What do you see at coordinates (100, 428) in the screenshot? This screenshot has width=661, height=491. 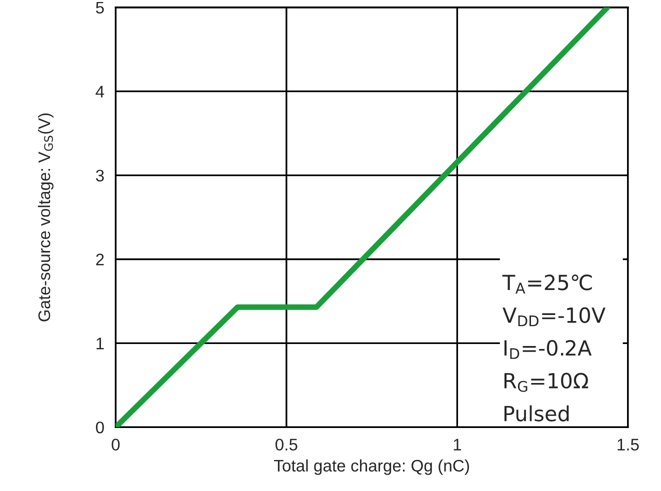 I see `y-tick-label: 0` at bounding box center [100, 428].